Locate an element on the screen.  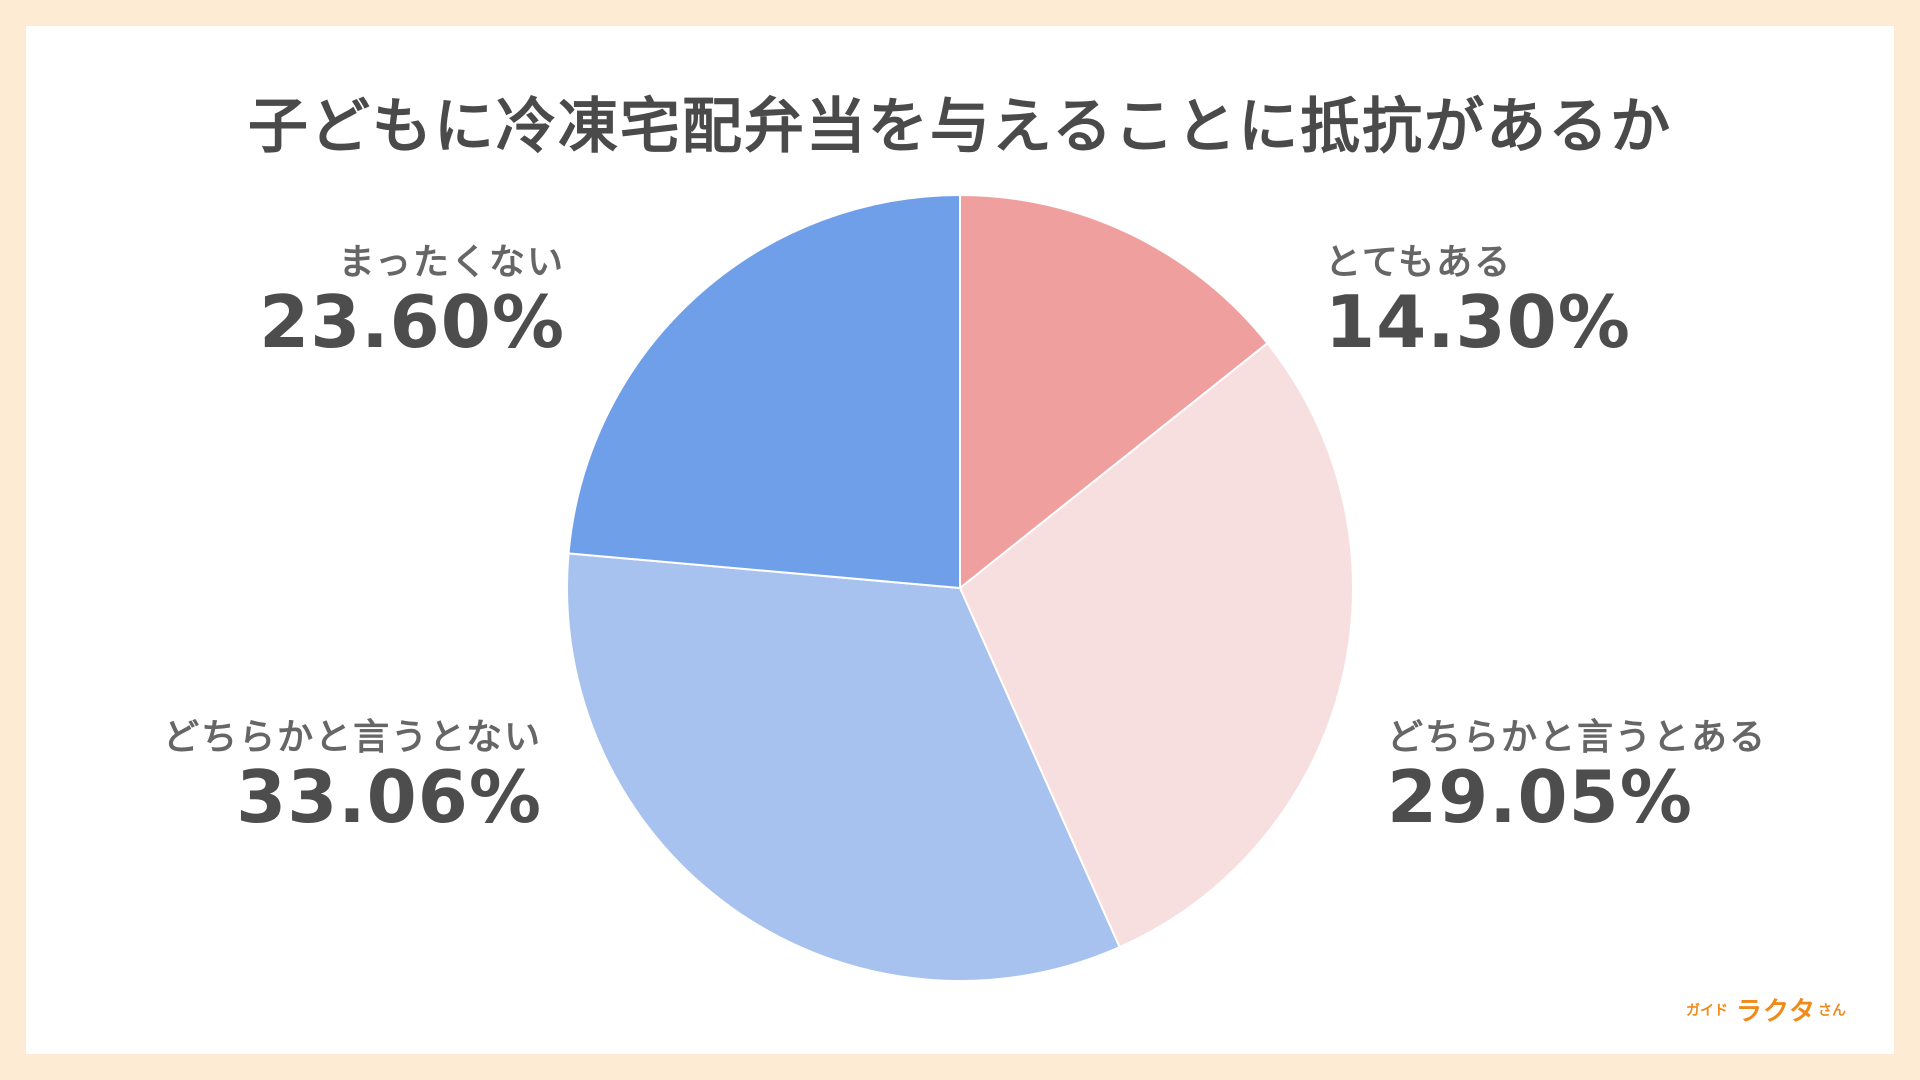
slice-value-2: 33.06% is located at coordinates (389, 797).